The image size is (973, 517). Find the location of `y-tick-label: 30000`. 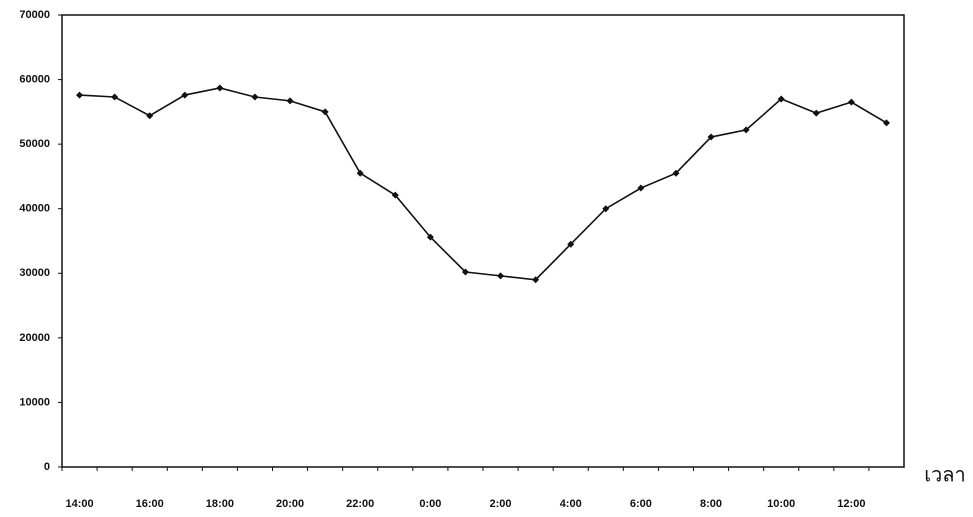

y-tick-label: 30000 is located at coordinates (34, 273).